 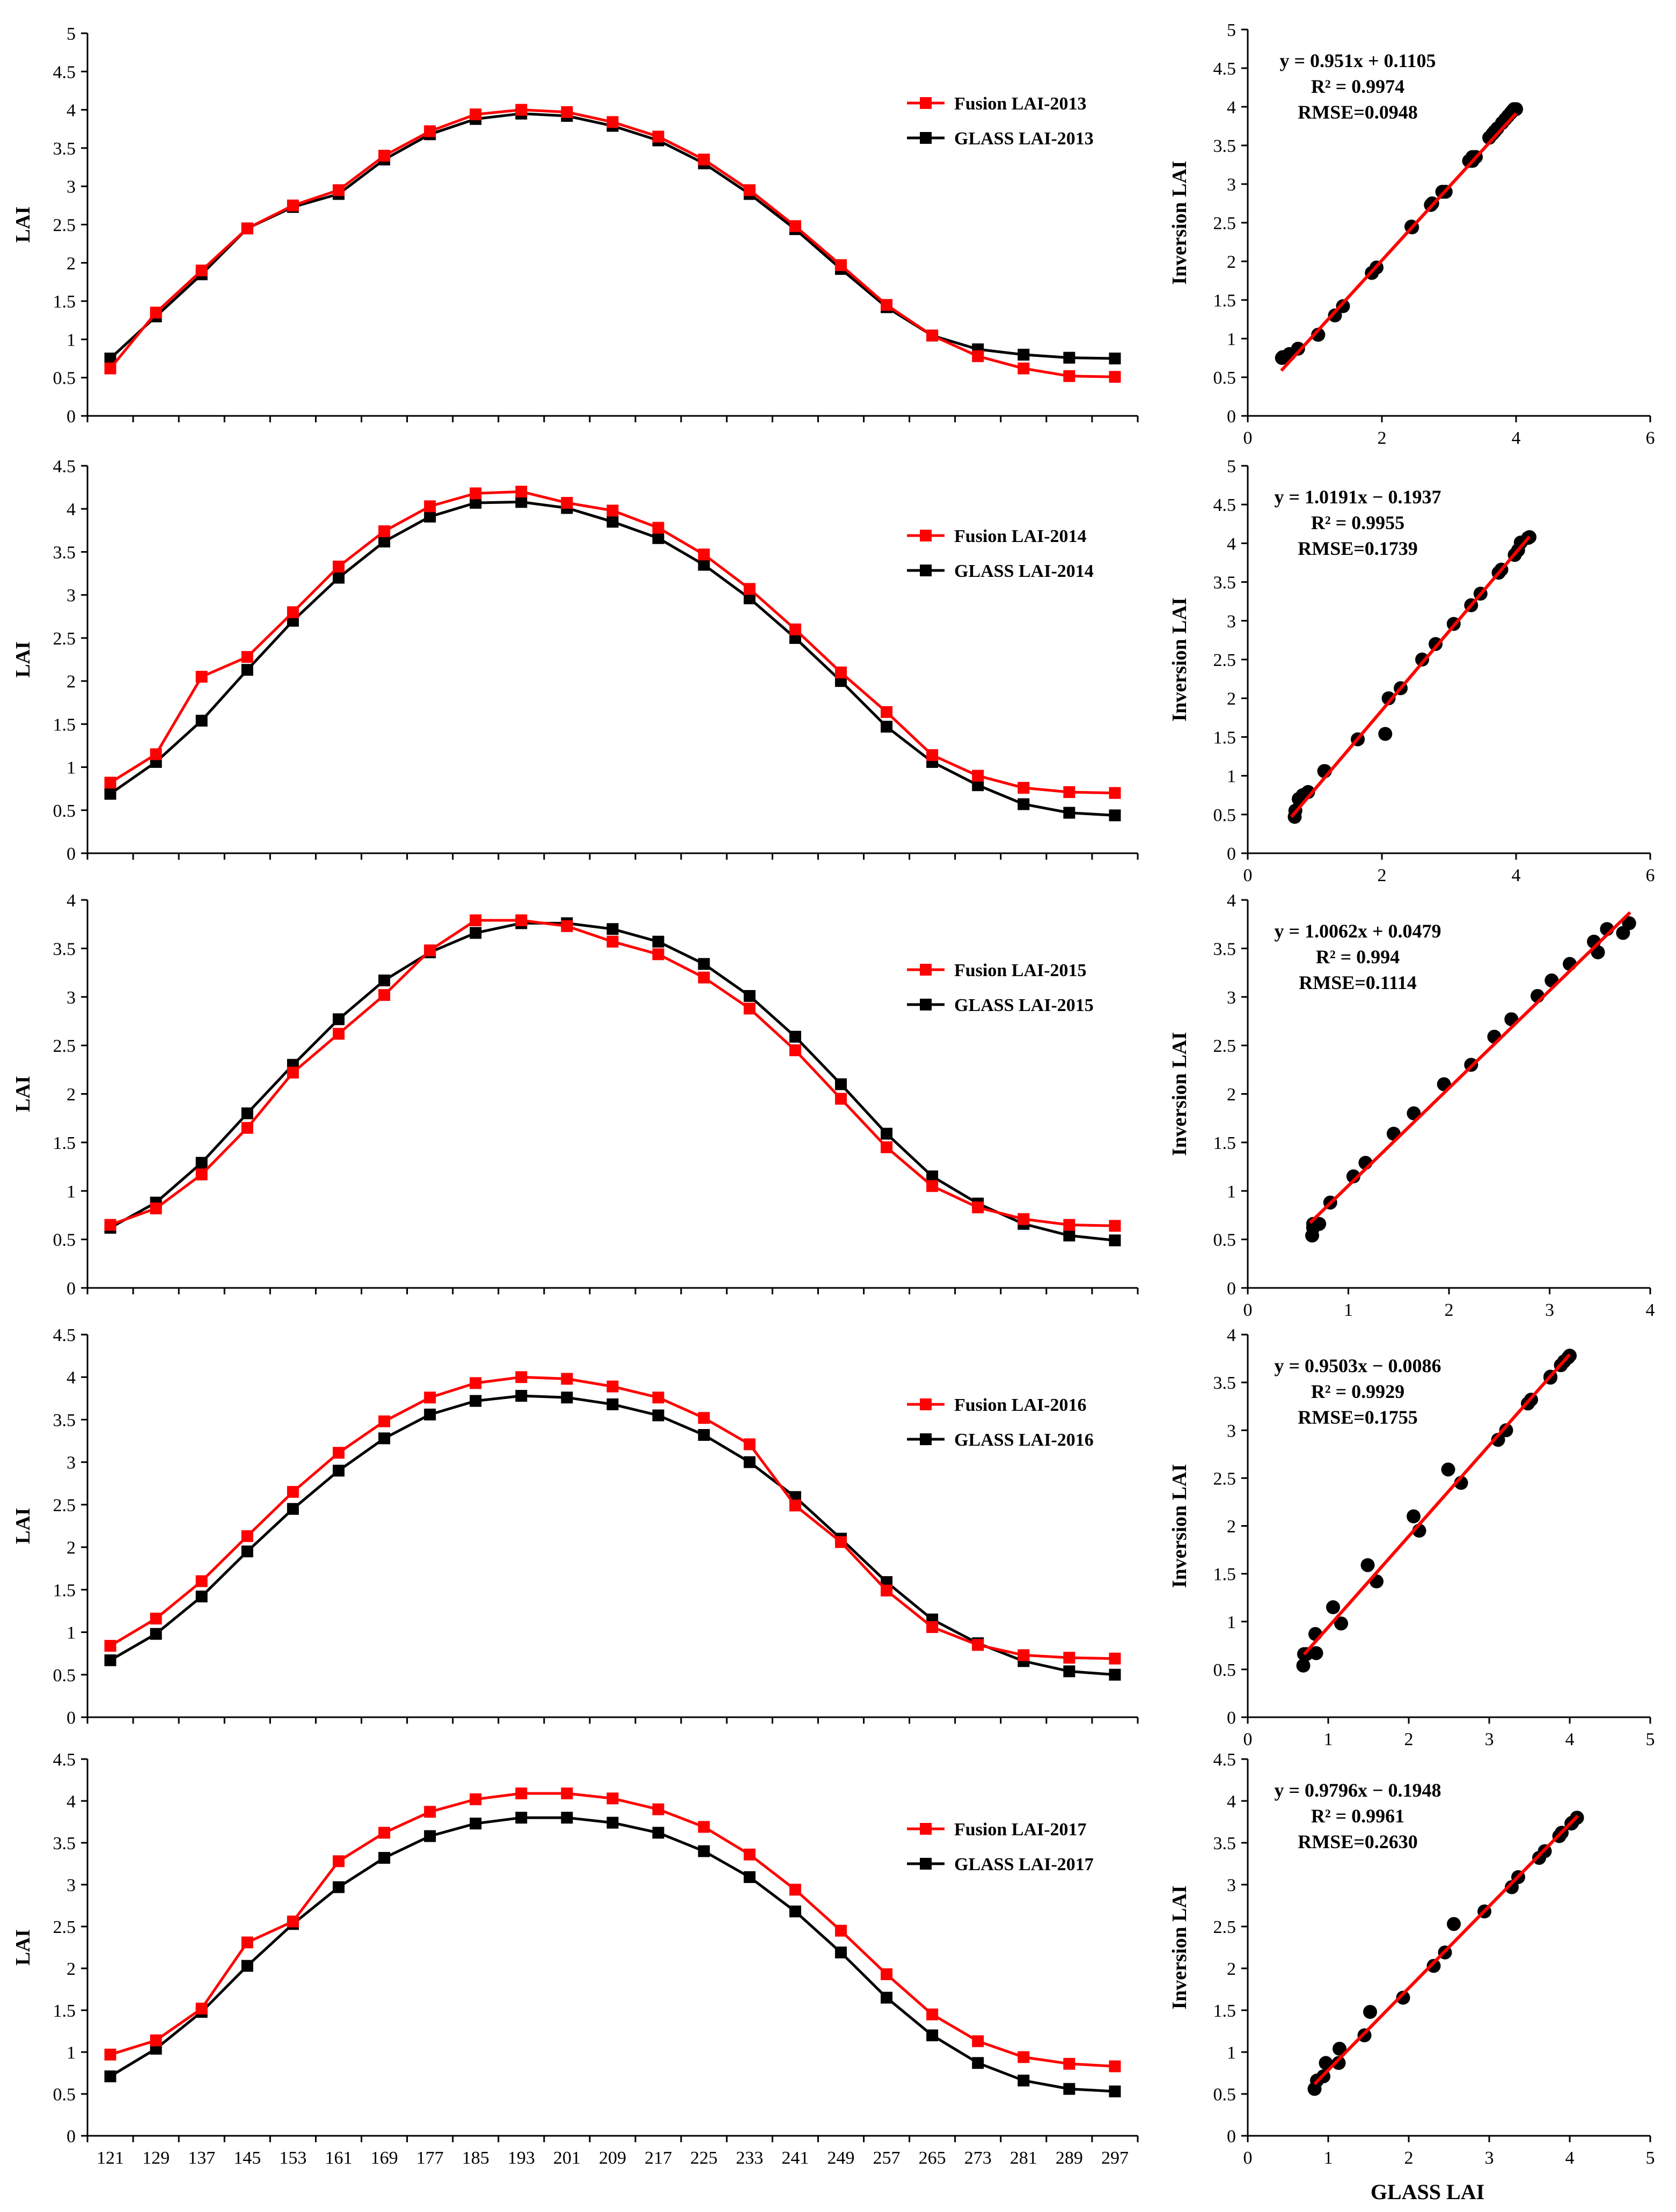 I want to click on fit-equation: y = 0.9503x − 0.0086, so click(x=1358, y=1366).